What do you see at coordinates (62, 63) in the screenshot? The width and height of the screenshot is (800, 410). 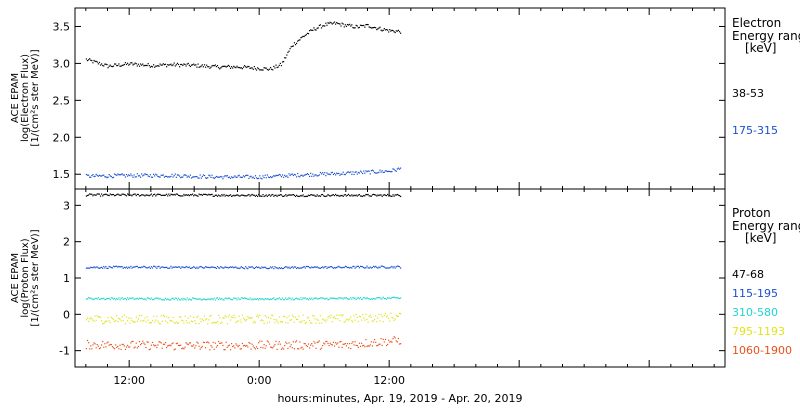 I see `y-tick-label: 3.0` at bounding box center [62, 63].